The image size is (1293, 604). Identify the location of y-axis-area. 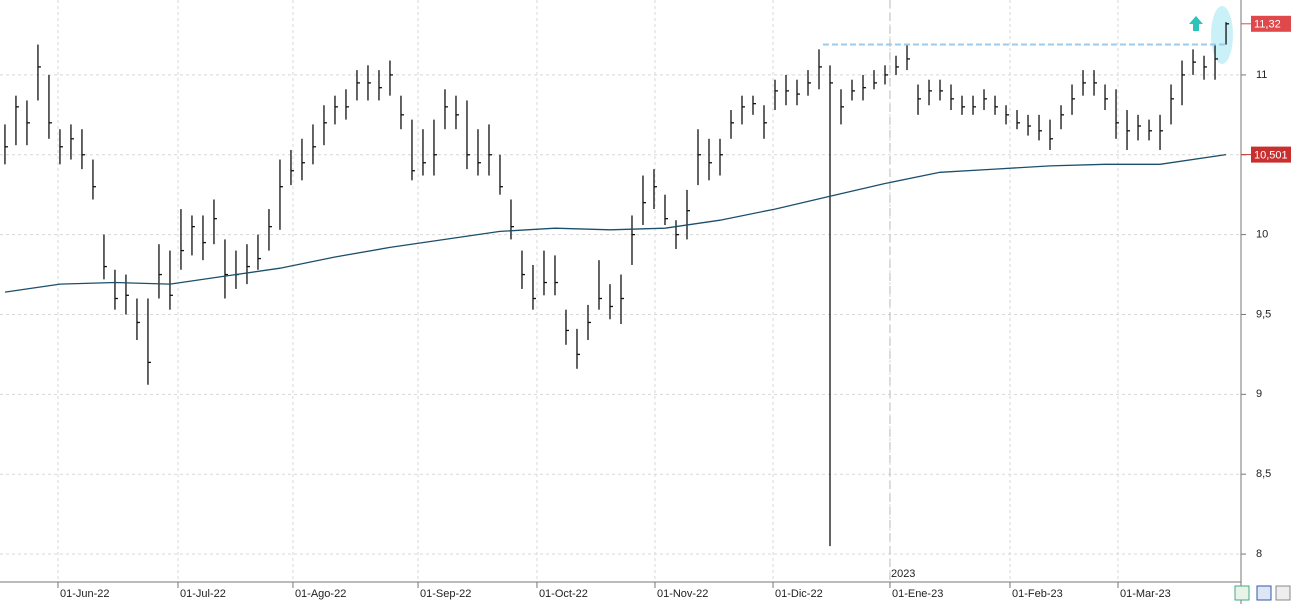
(1267, 302).